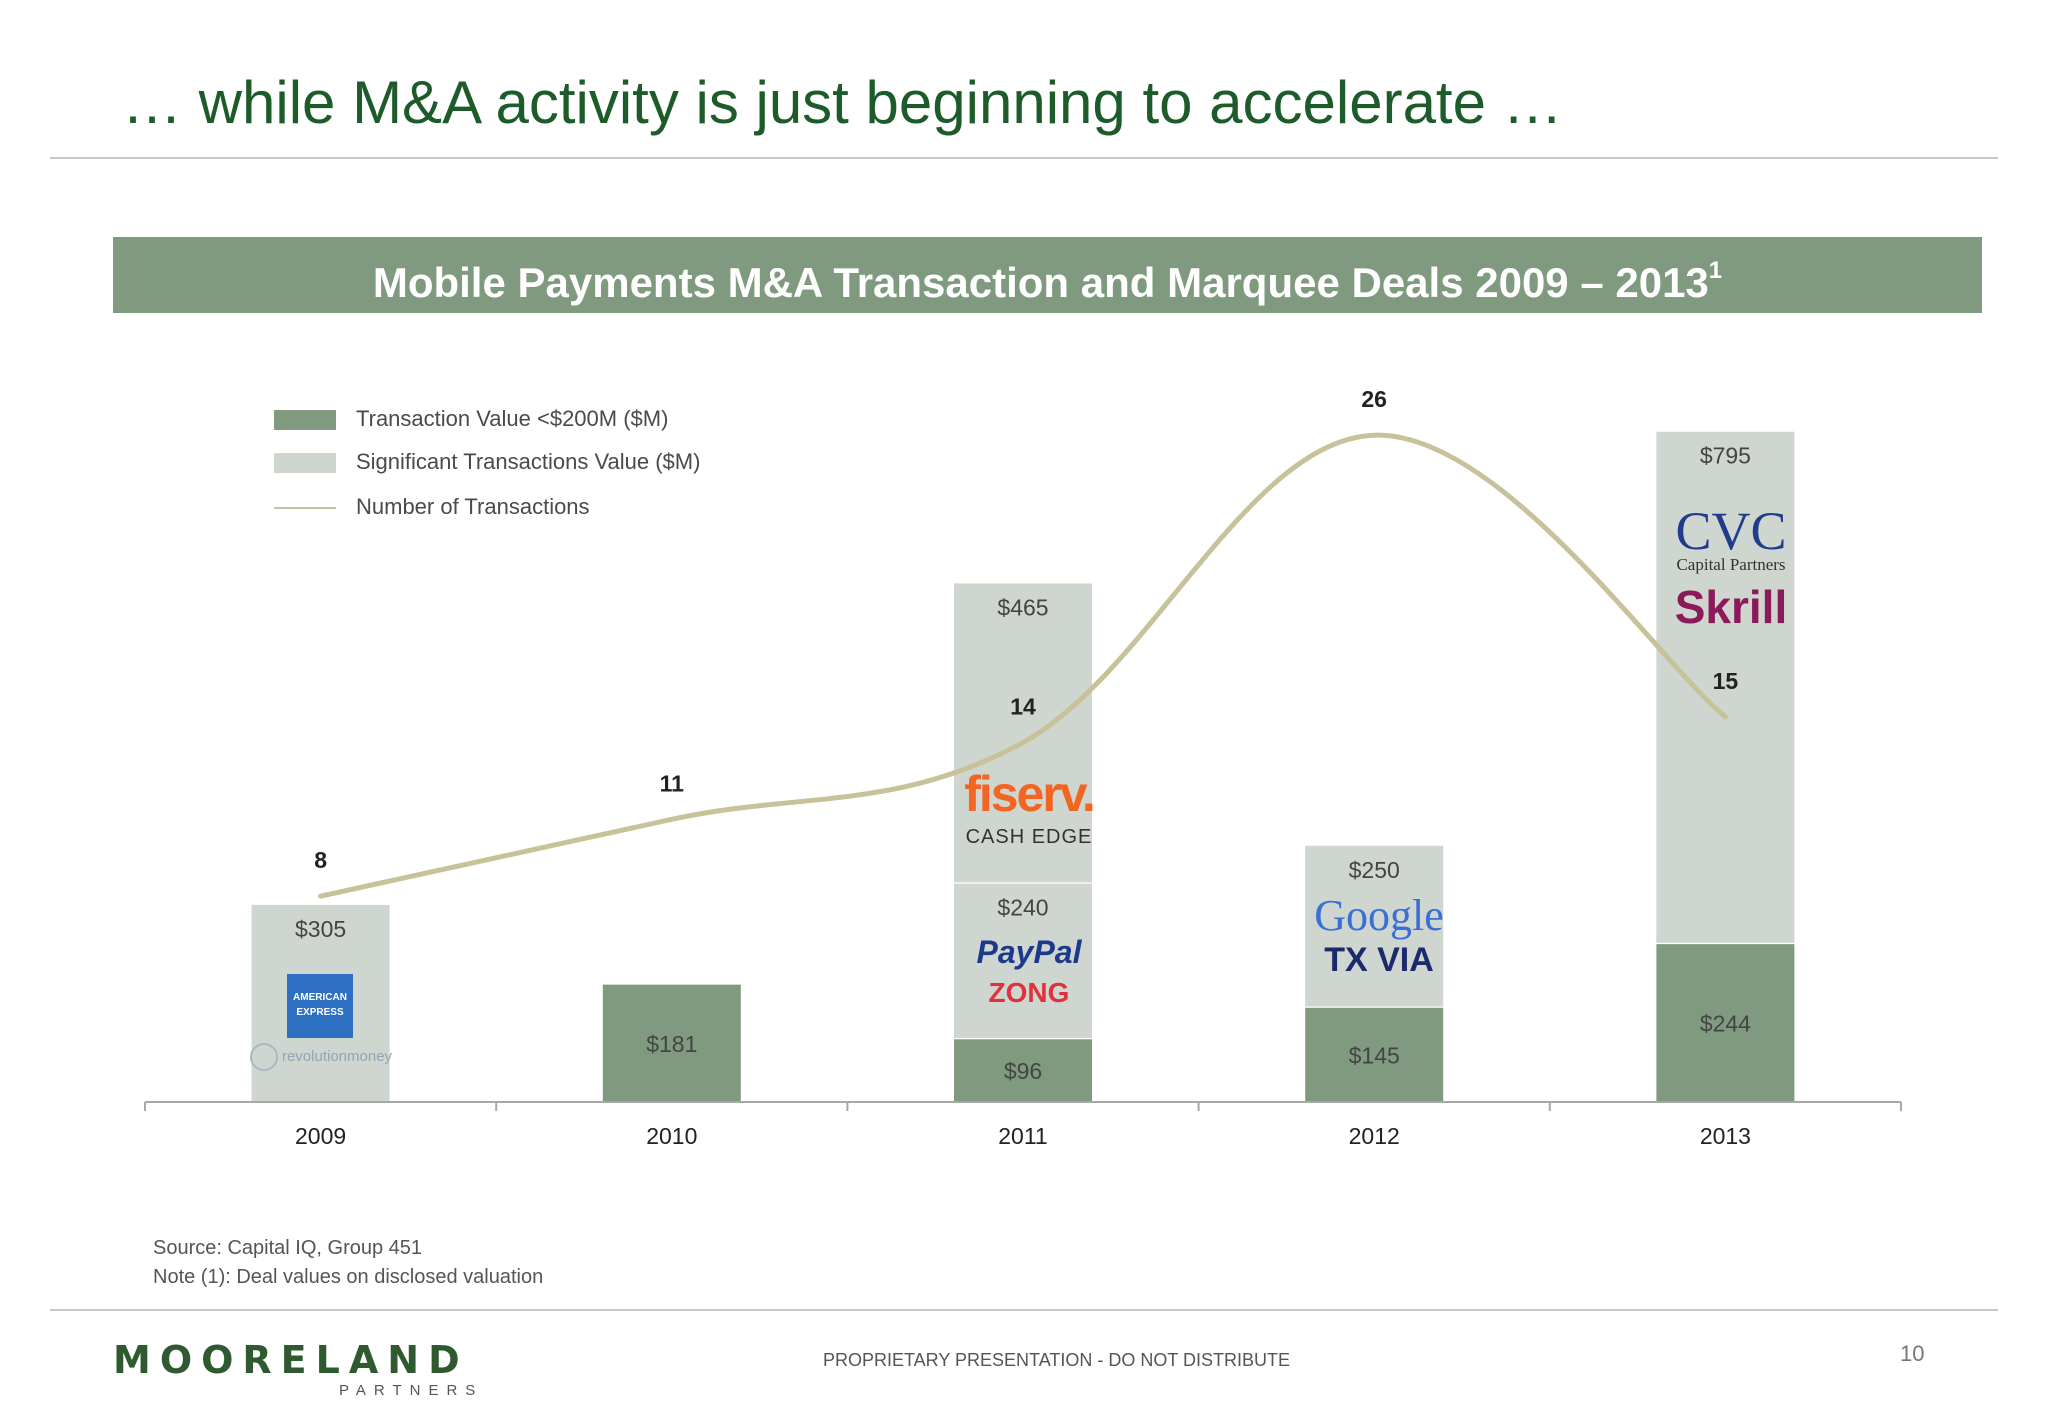 The height and width of the screenshot is (1418, 2048). What do you see at coordinates (305, 420) in the screenshot?
I see `legend-swatch-dark` at bounding box center [305, 420].